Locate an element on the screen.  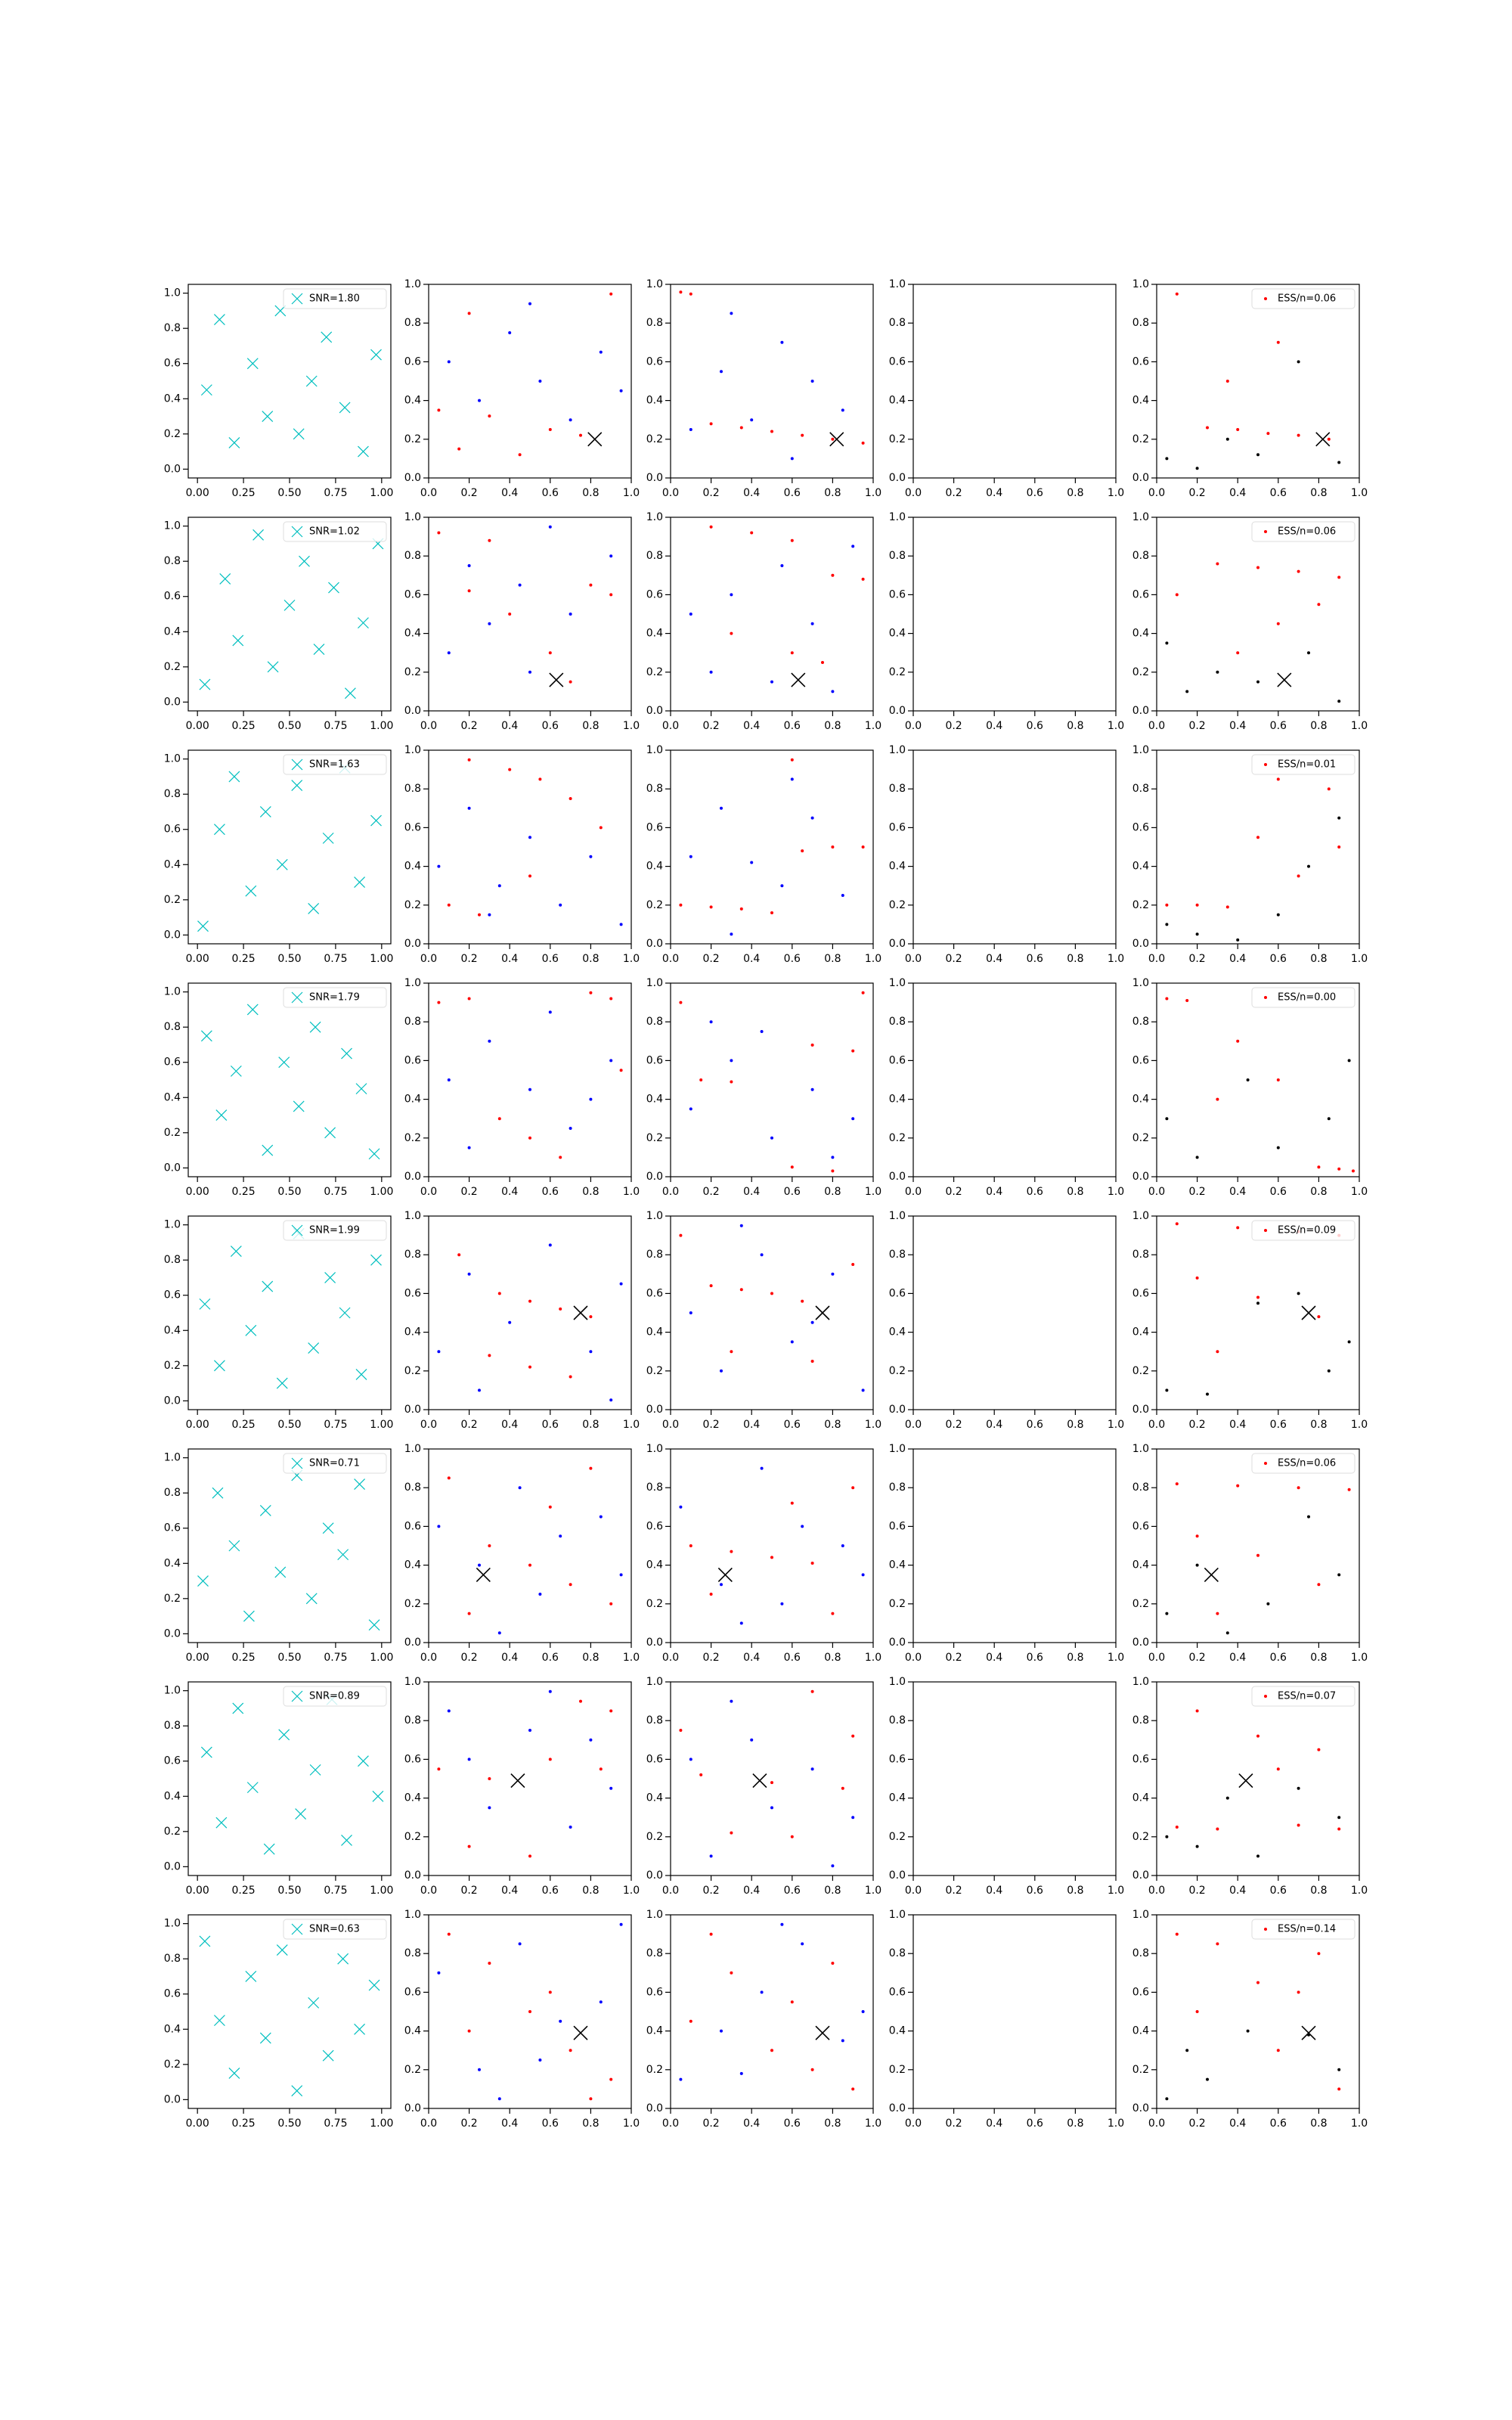
x-tick-label: 0.0 is located at coordinates (1156, 1891).